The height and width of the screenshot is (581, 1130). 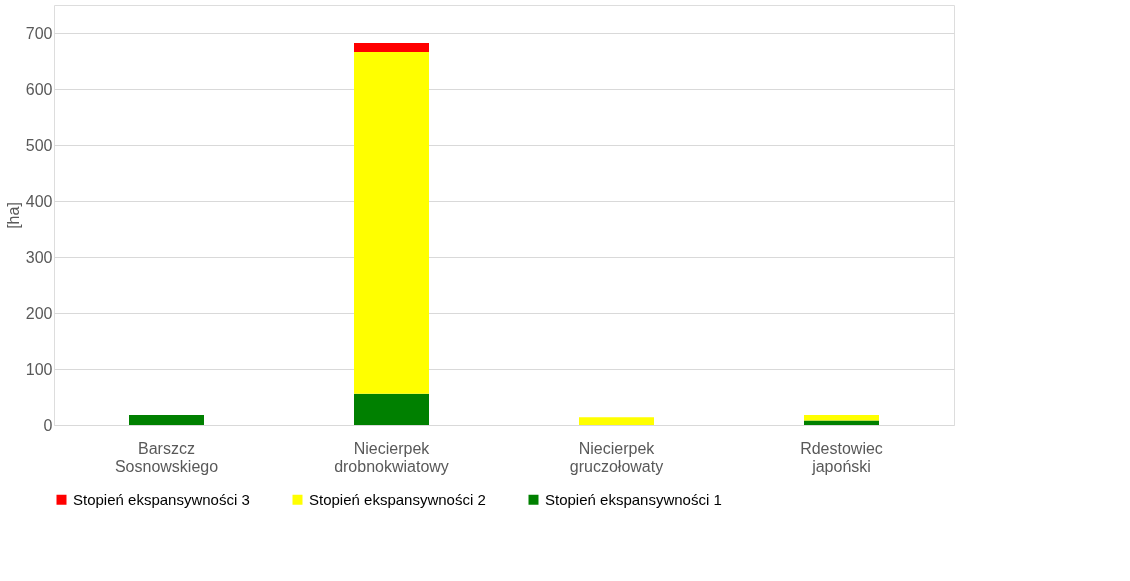 What do you see at coordinates (391, 457) in the screenshot?
I see `x-tick-label: Niecierpek drobnokwiatowy` at bounding box center [391, 457].